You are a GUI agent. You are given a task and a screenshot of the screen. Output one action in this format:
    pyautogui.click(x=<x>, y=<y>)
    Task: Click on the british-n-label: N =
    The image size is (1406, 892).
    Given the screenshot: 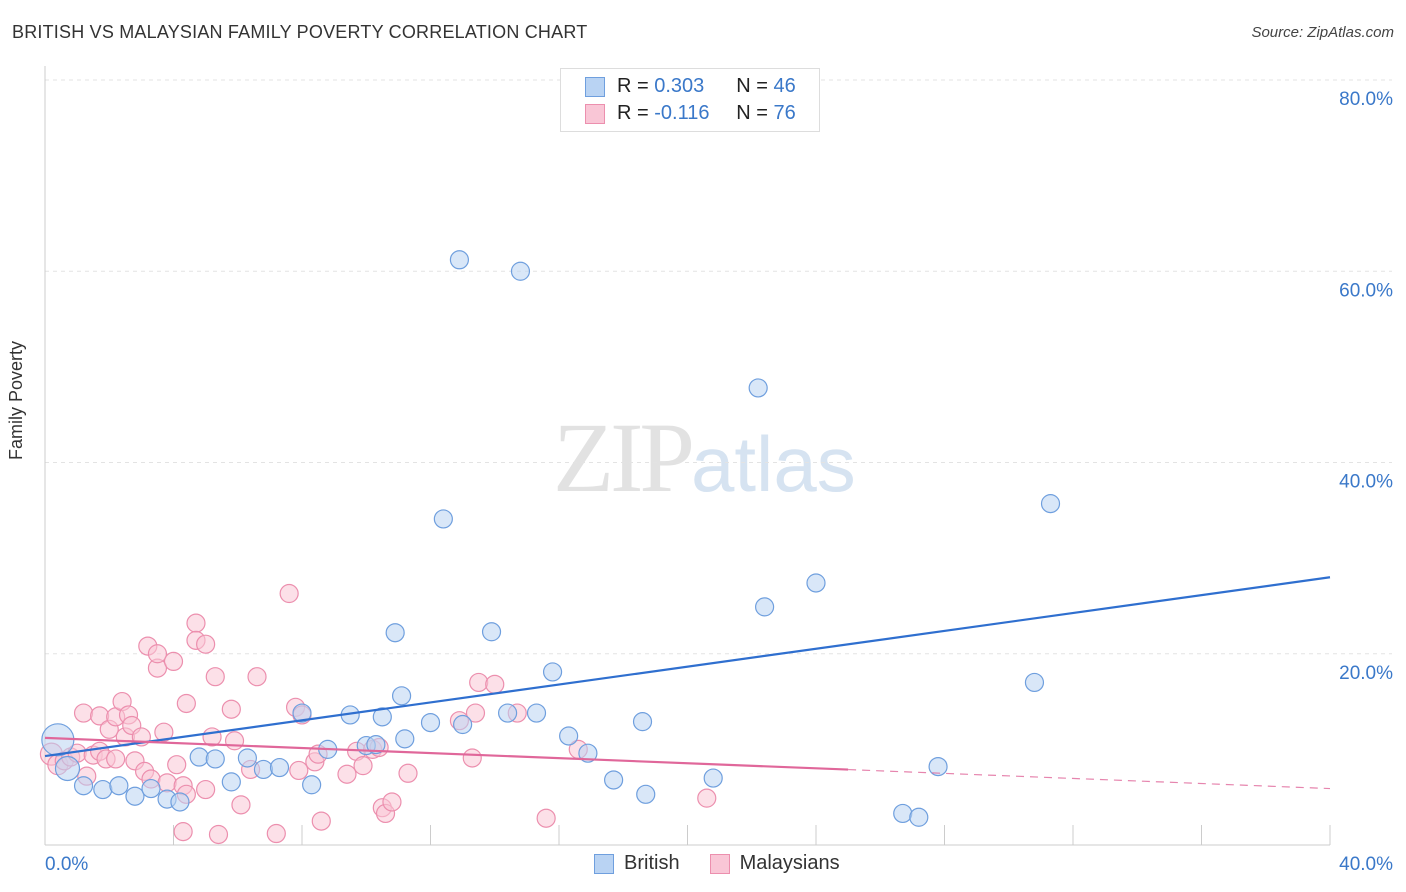 What is the action you would take?
    pyautogui.click(x=755, y=86)
    